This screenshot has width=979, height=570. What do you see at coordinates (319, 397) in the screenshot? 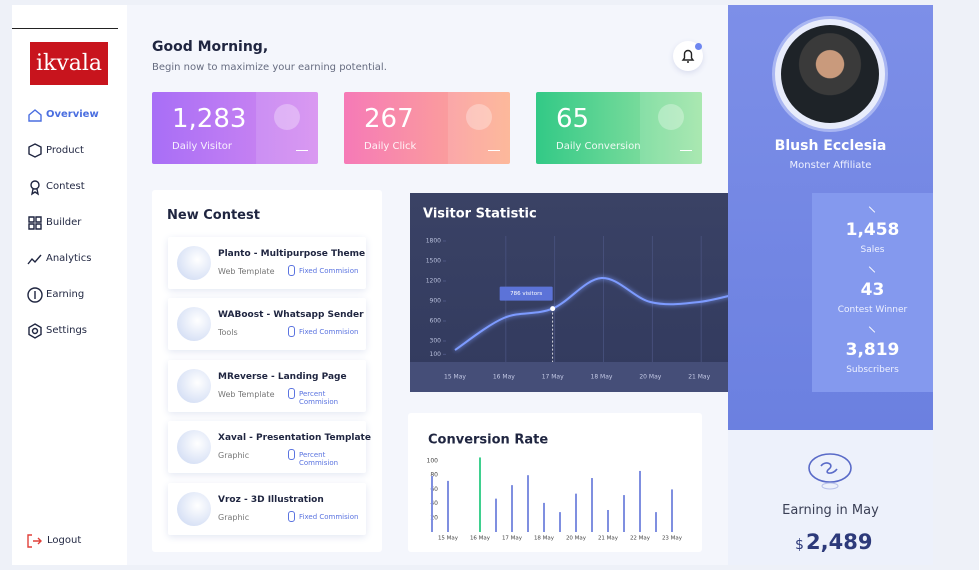
I see `contest-commission: Percent Commision` at bounding box center [319, 397].